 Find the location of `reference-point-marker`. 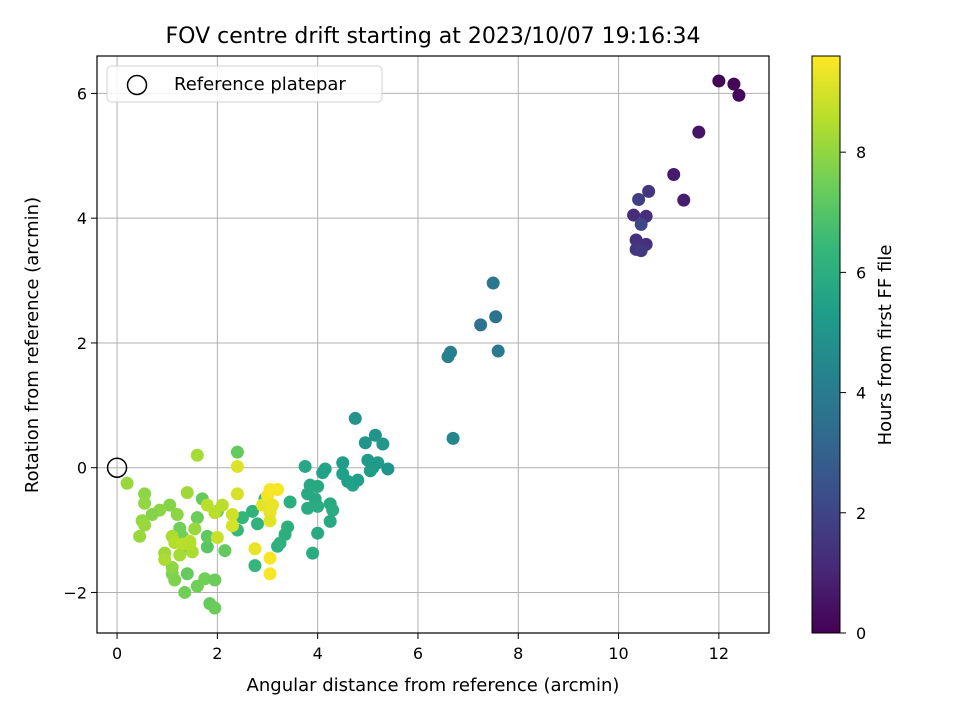

reference-point-marker is located at coordinates (117, 467).